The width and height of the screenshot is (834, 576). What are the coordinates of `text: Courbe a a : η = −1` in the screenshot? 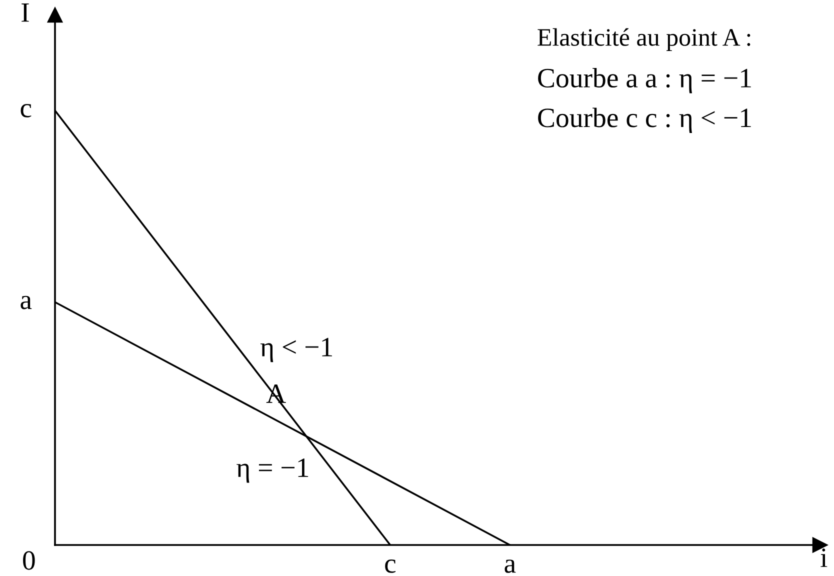 It's located at (644, 81).